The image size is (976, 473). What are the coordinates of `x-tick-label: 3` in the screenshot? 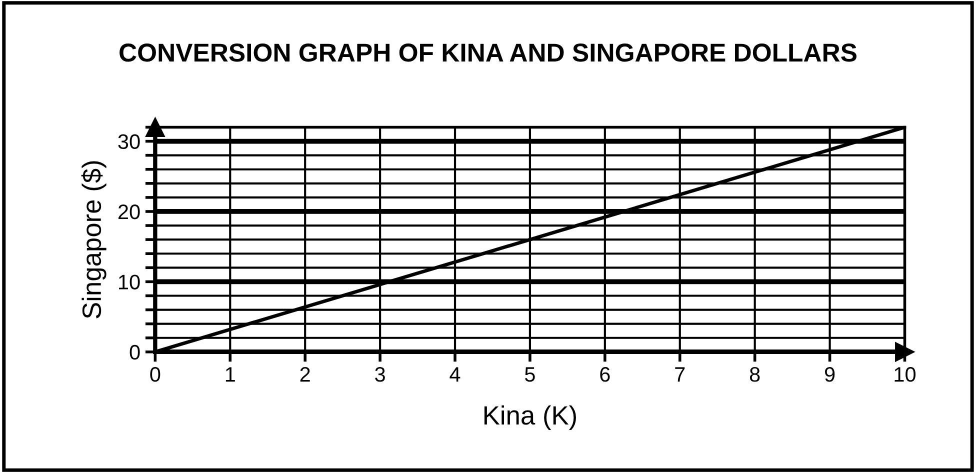 It's located at (380, 374).